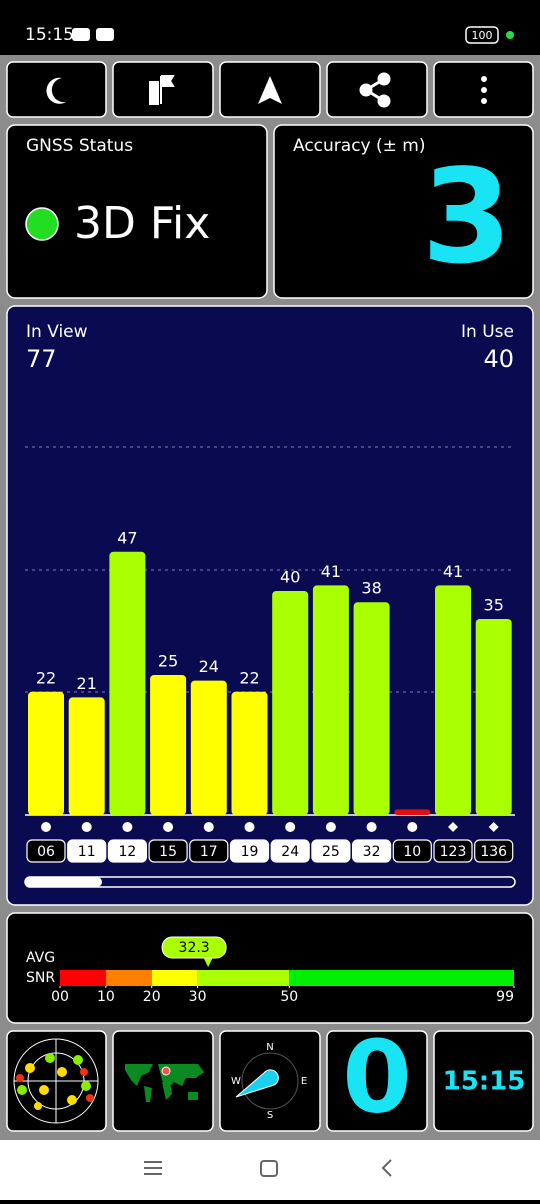 This screenshot has height=1204, width=540. I want to click on accuracy-label: Accuracy (± m), so click(359, 146).